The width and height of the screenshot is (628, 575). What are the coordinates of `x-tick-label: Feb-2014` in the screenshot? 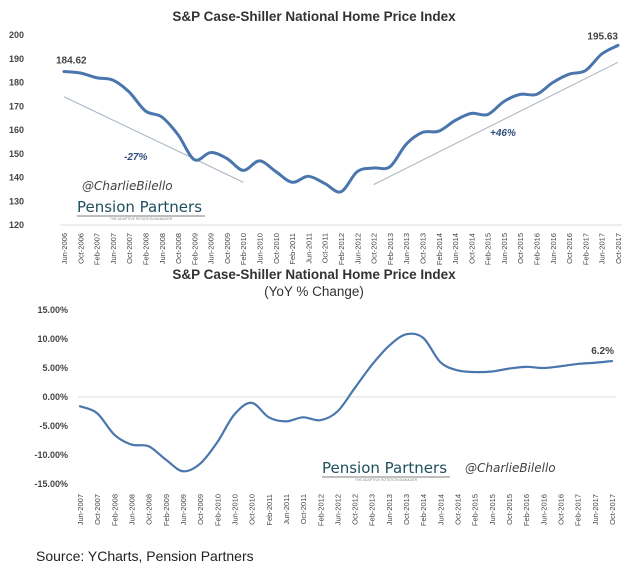 It's located at (423, 510).